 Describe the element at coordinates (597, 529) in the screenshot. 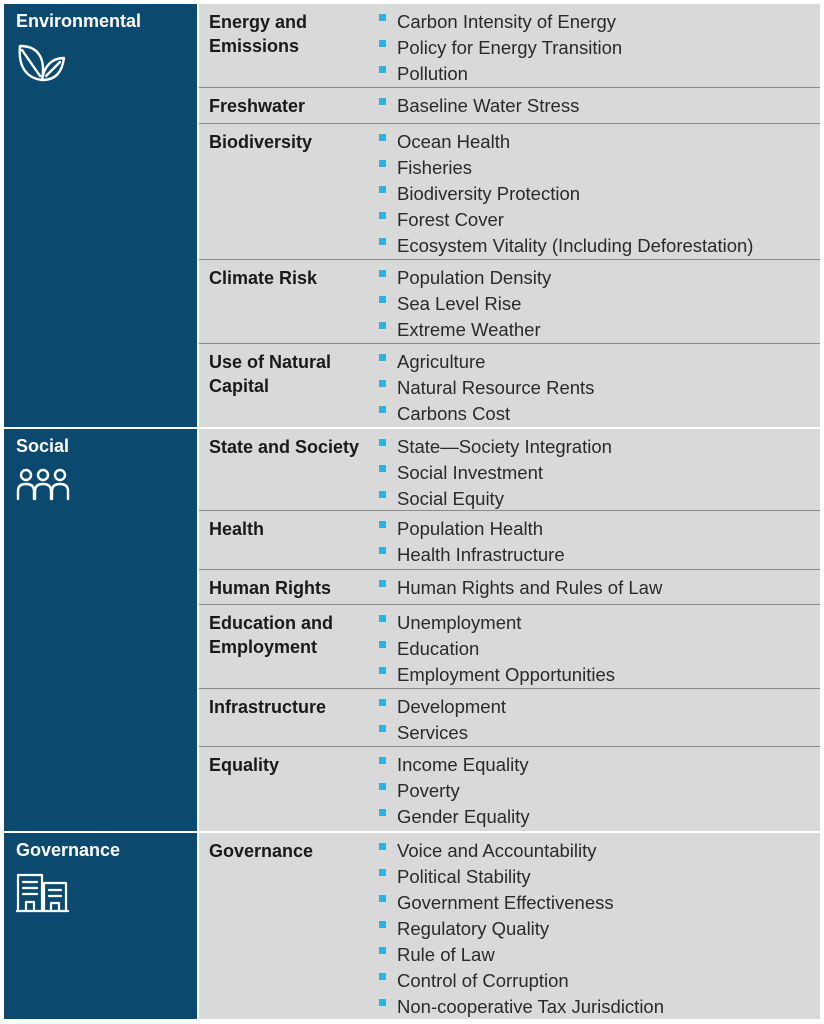

I see `list-item: Population Health` at that location.